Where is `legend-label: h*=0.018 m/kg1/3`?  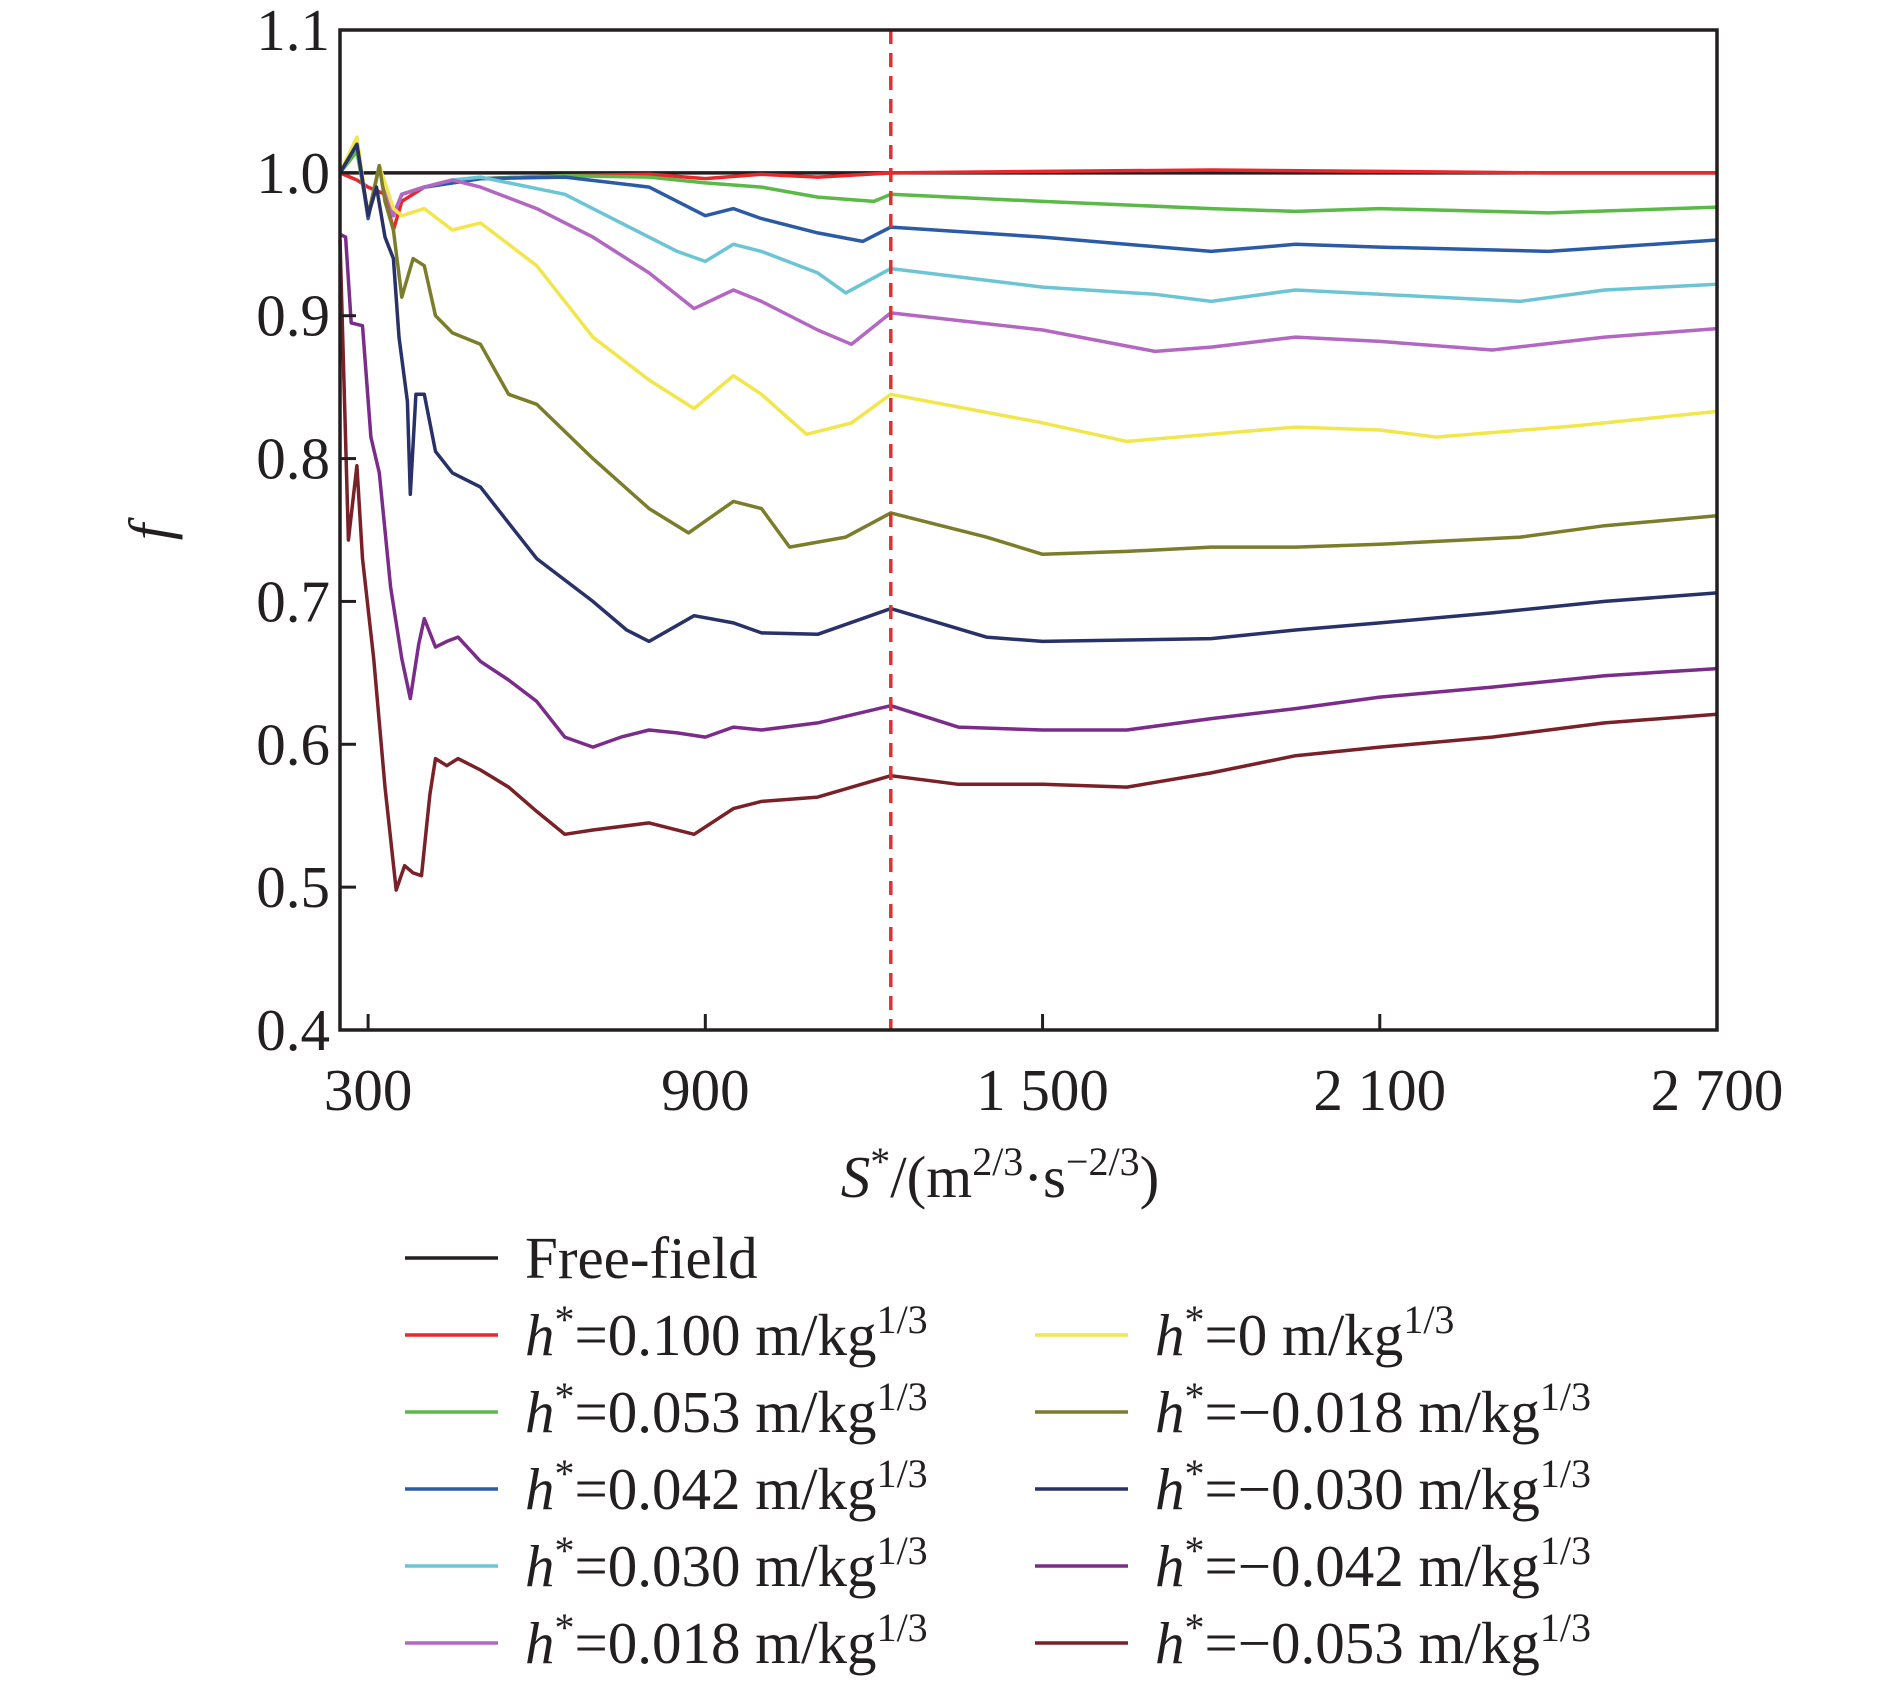 legend-label: h*=0.018 m/kg1/3 is located at coordinates (726, 1640).